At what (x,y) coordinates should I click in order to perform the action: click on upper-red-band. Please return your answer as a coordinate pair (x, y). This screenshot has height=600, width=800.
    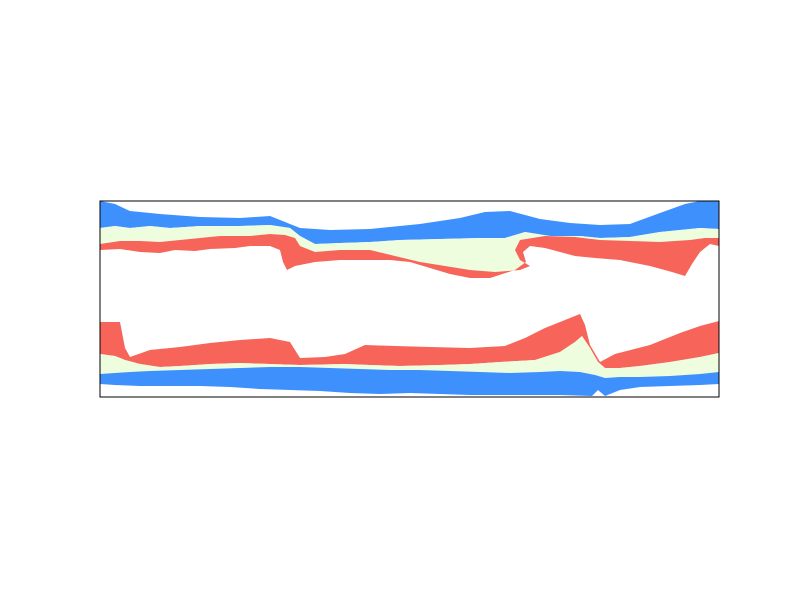
    Looking at the image, I should click on (409, 256).